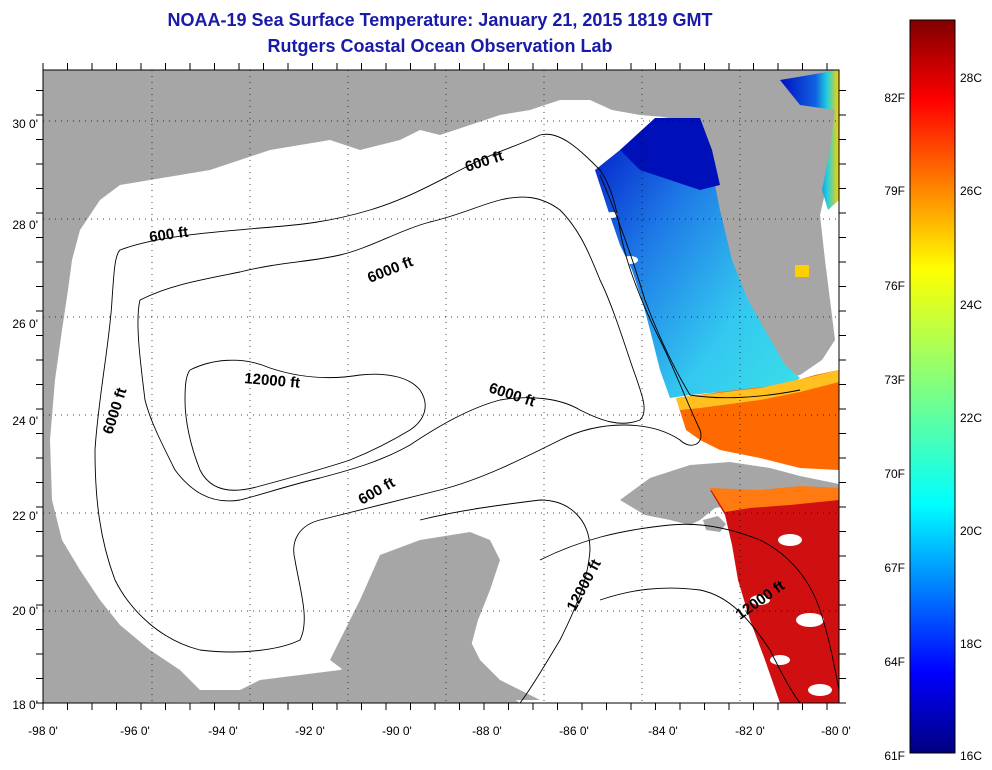 This screenshot has height=770, width=992. Describe the element at coordinates (25, 324) in the screenshot. I see `lat-label: 26 0'` at that location.